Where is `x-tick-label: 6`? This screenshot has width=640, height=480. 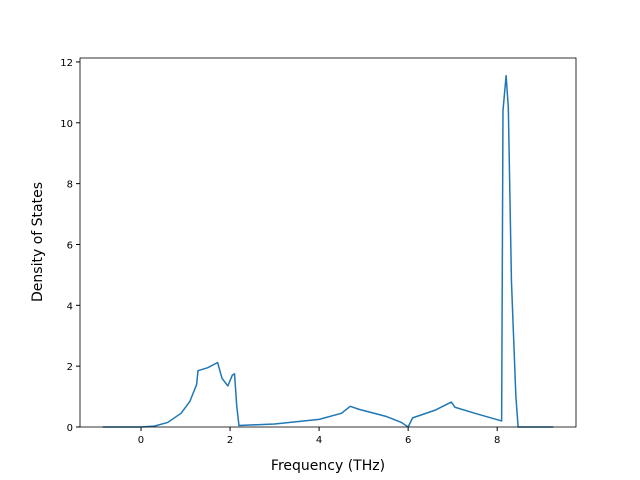
x-tick-label: 6 is located at coordinates (408, 440).